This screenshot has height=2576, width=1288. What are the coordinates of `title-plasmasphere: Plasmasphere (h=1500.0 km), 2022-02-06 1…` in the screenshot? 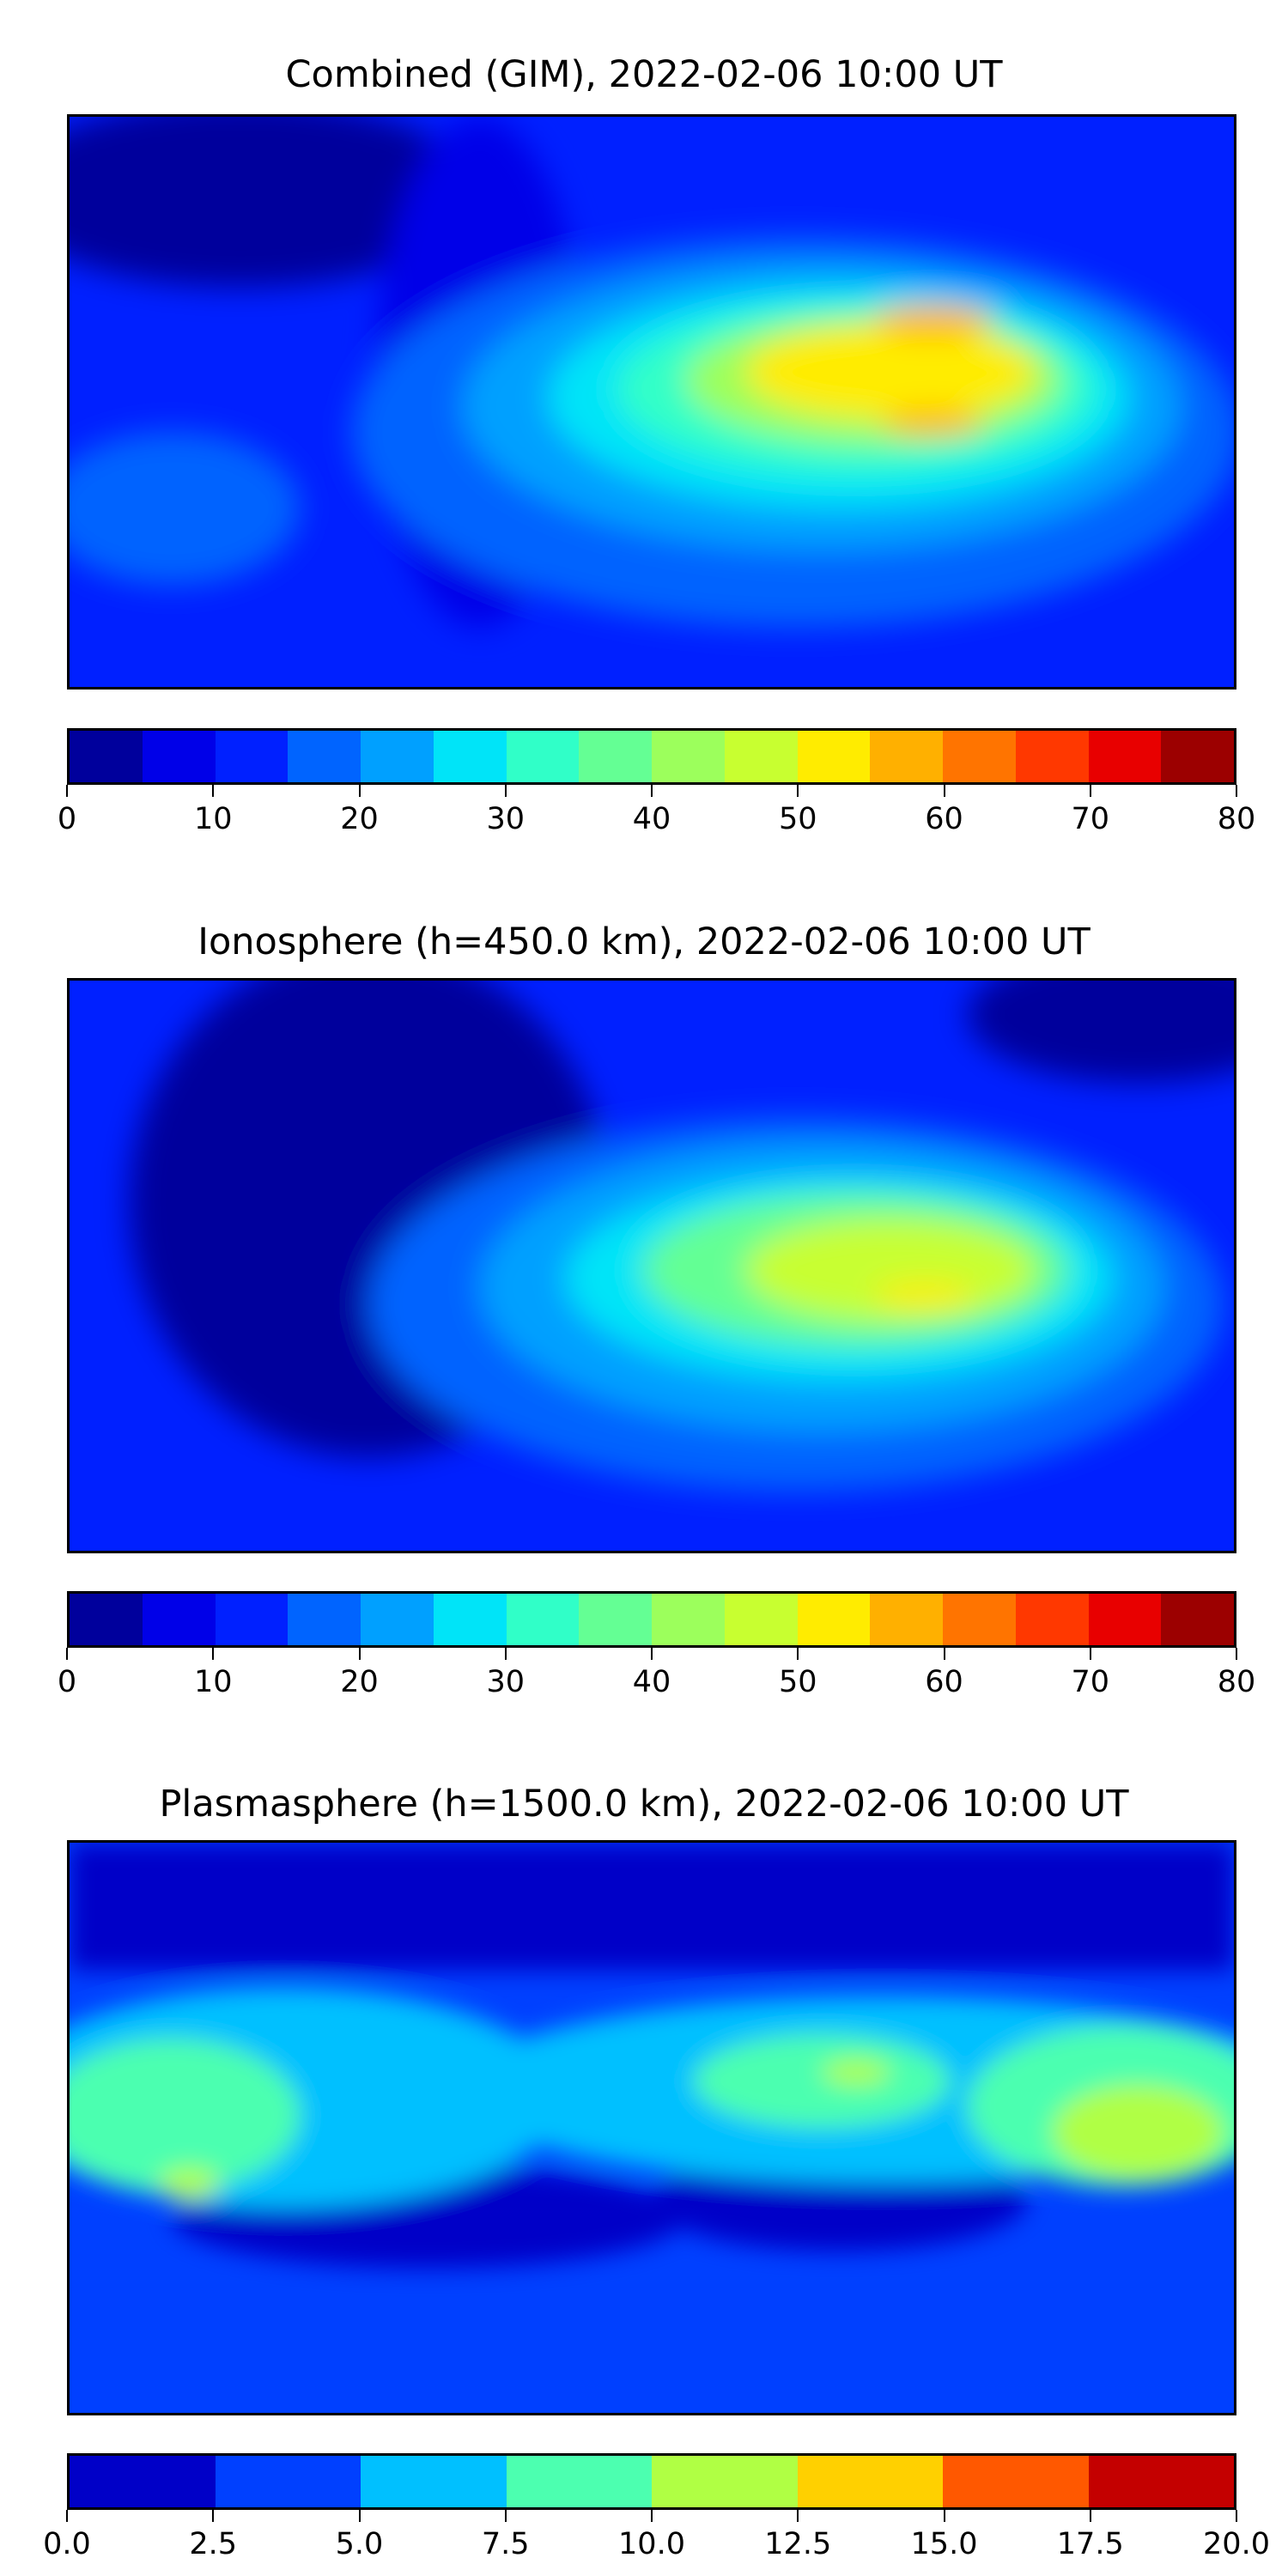 It's located at (644, 1805).